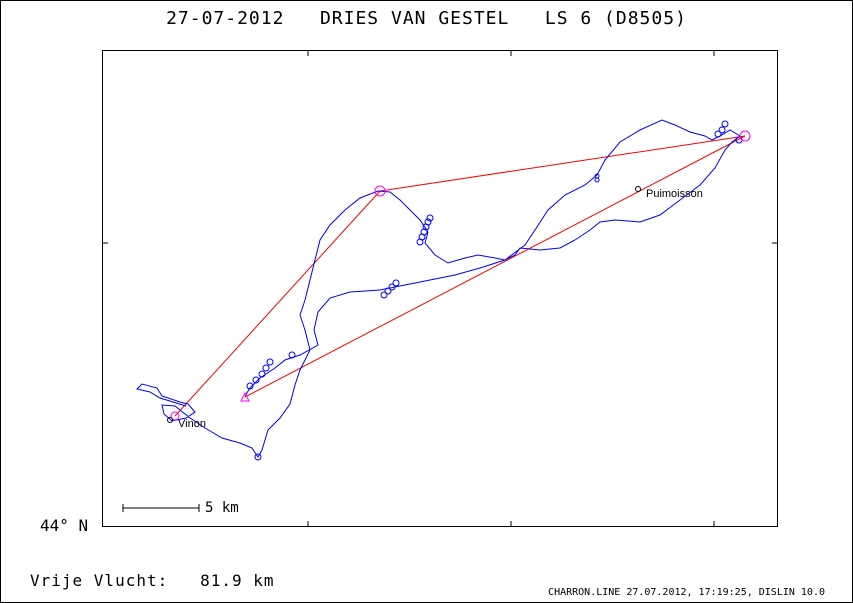 Image resolution: width=853 pixels, height=603 pixels. Describe the element at coordinates (426, 18) in the screenshot. I see `page-title: 27-07-2012 DRIES VAN GESTEL LS 6 (D8505)` at that location.